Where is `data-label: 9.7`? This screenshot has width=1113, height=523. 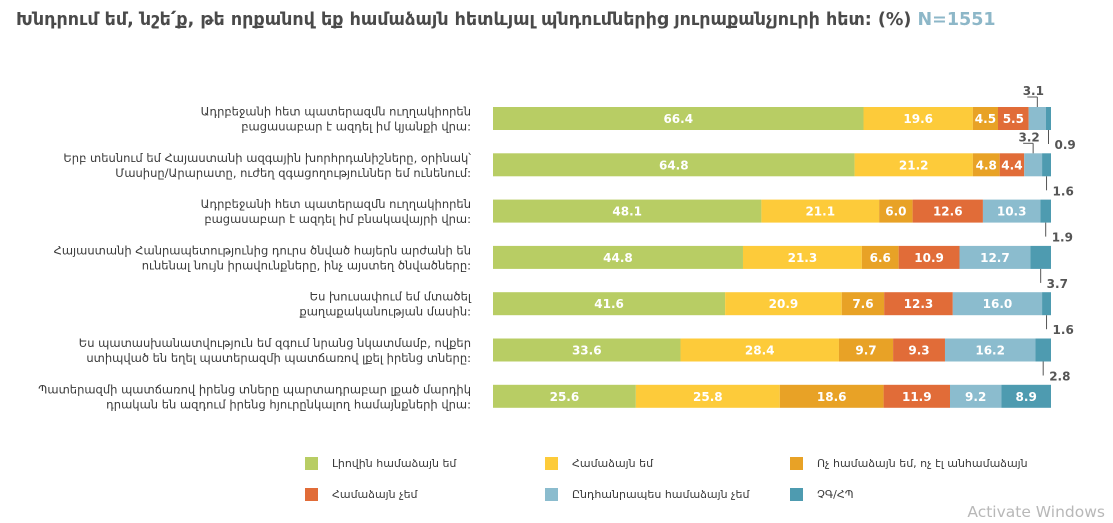 data-label: 9.7 is located at coordinates (865, 351).